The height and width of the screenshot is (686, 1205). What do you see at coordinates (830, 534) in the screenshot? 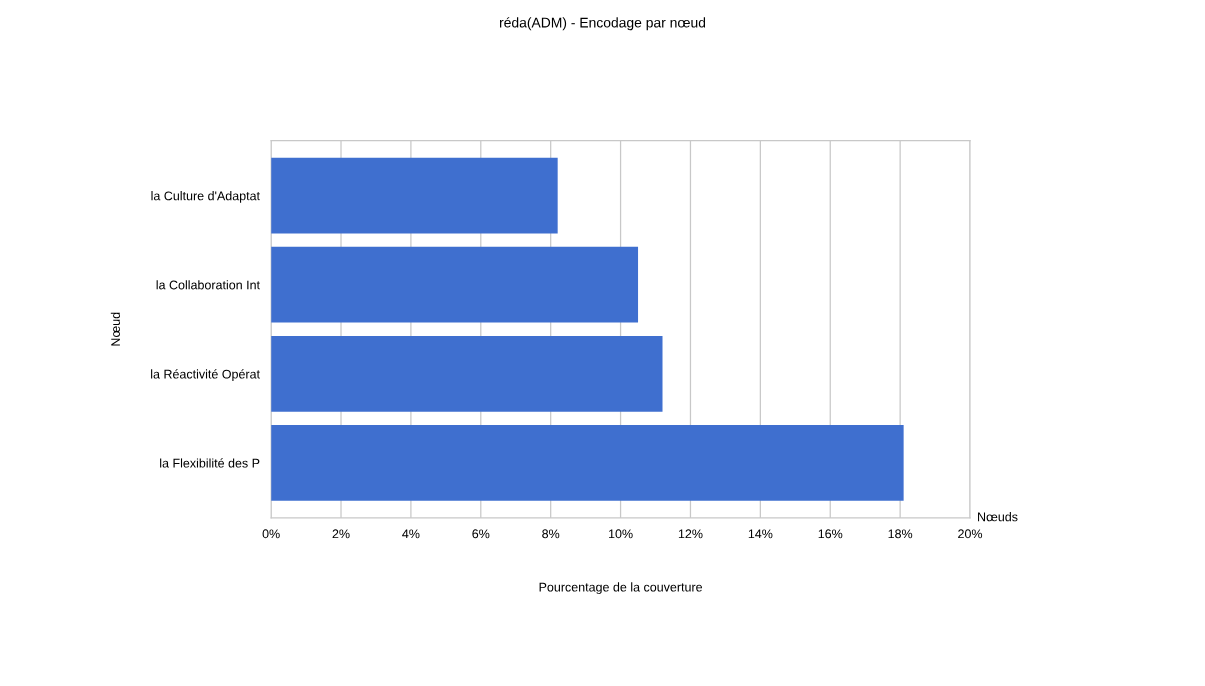
I see `x-tick-label: 16%` at bounding box center [830, 534].